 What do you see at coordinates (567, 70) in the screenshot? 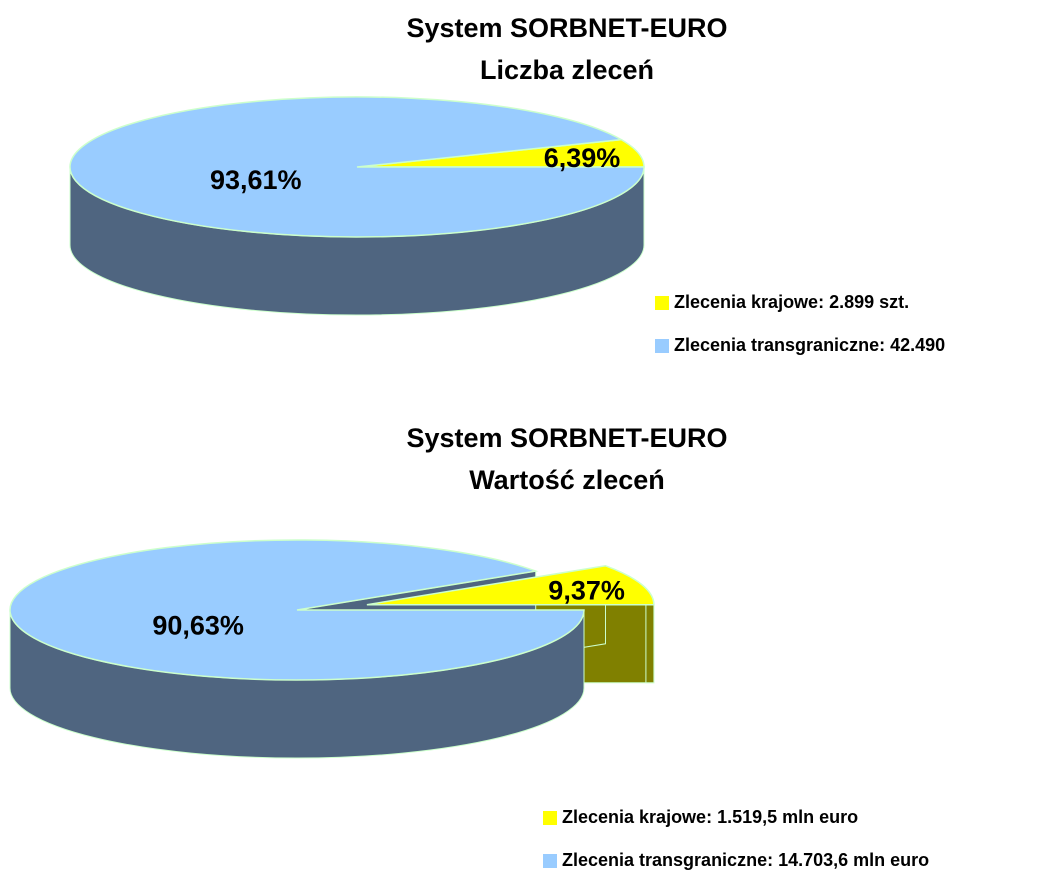
I see `chart-title: Liczba zleceń` at bounding box center [567, 70].